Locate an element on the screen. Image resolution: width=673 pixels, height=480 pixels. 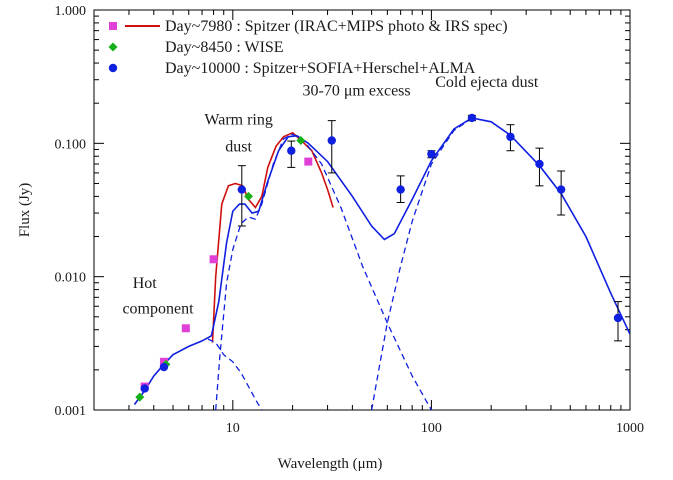
legend-label: Day~8450 : WISE is located at coordinates (224, 47).